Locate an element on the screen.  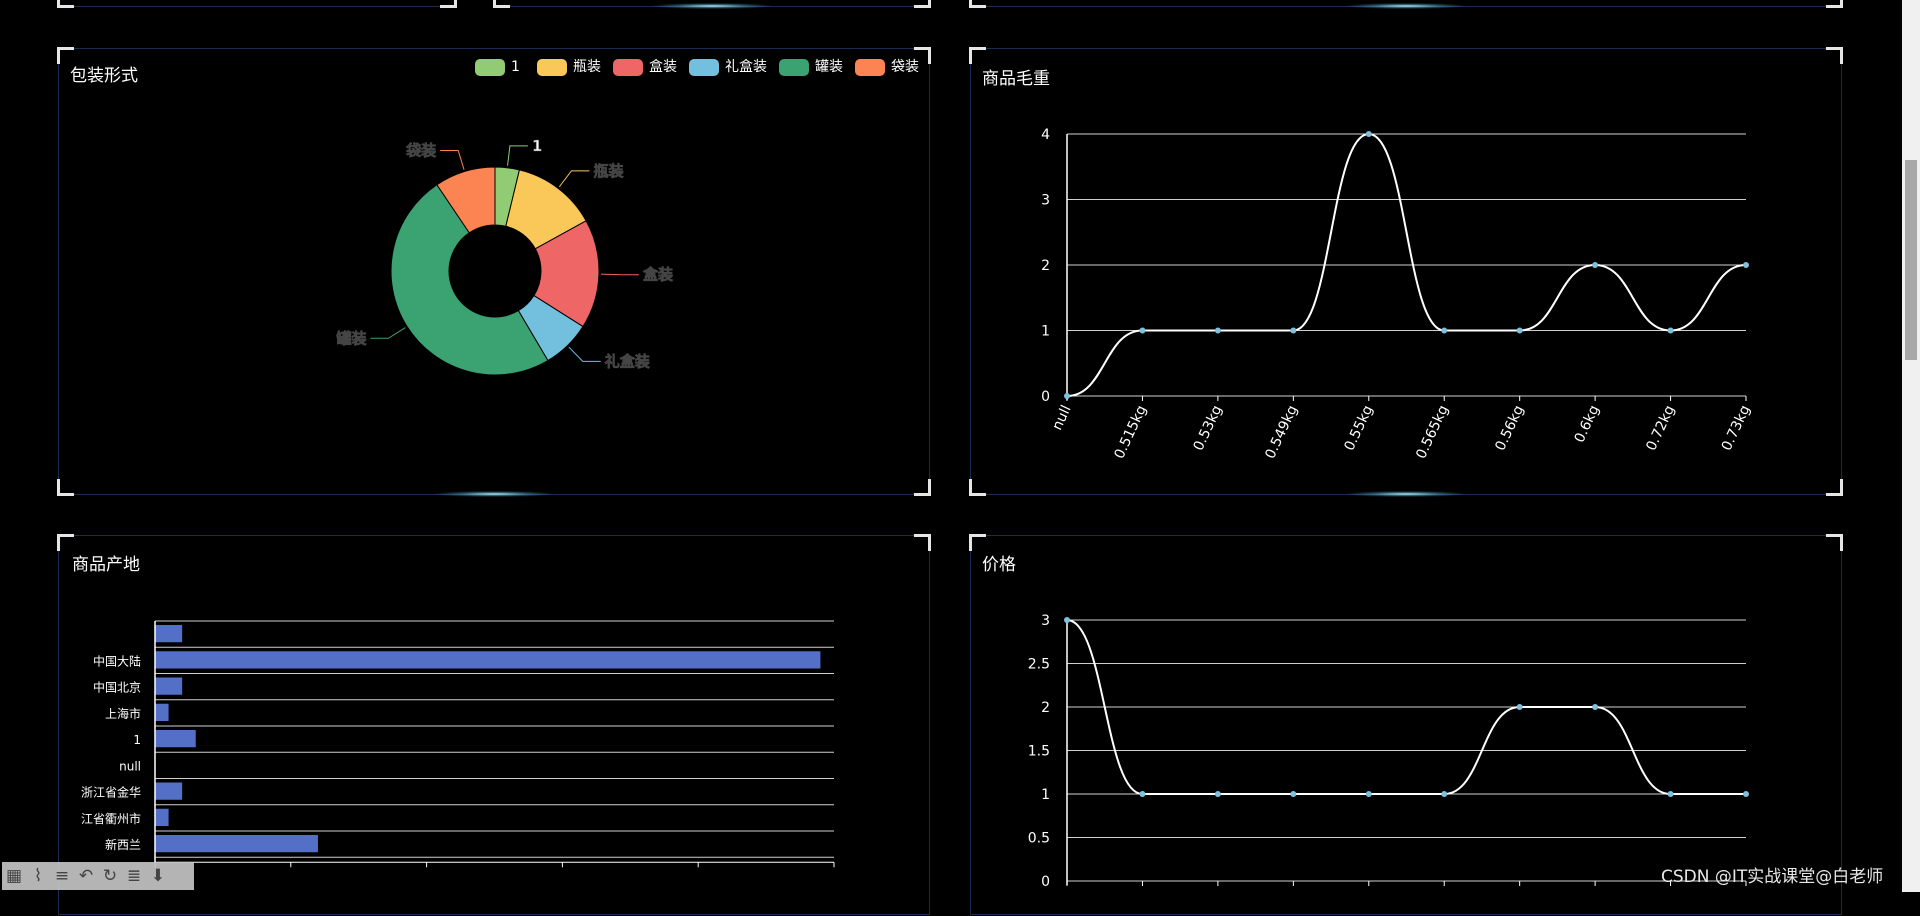
undo-icon: ↶ is located at coordinates (86, 876).